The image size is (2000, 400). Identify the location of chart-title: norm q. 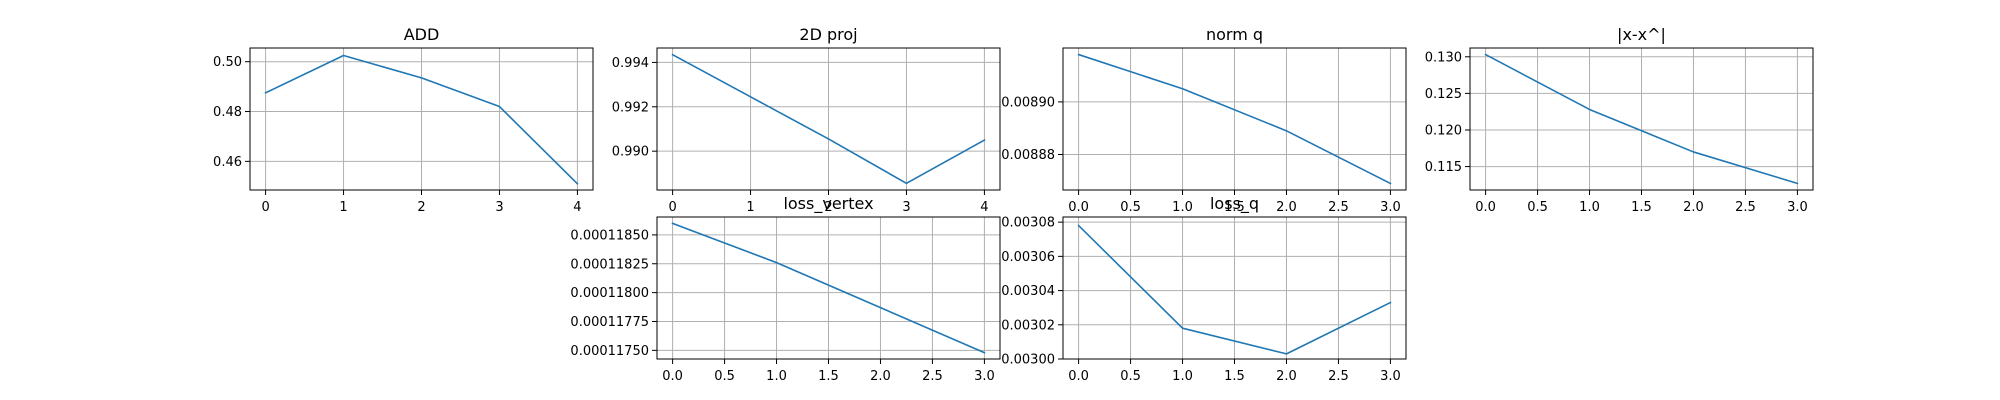
(1234, 34).